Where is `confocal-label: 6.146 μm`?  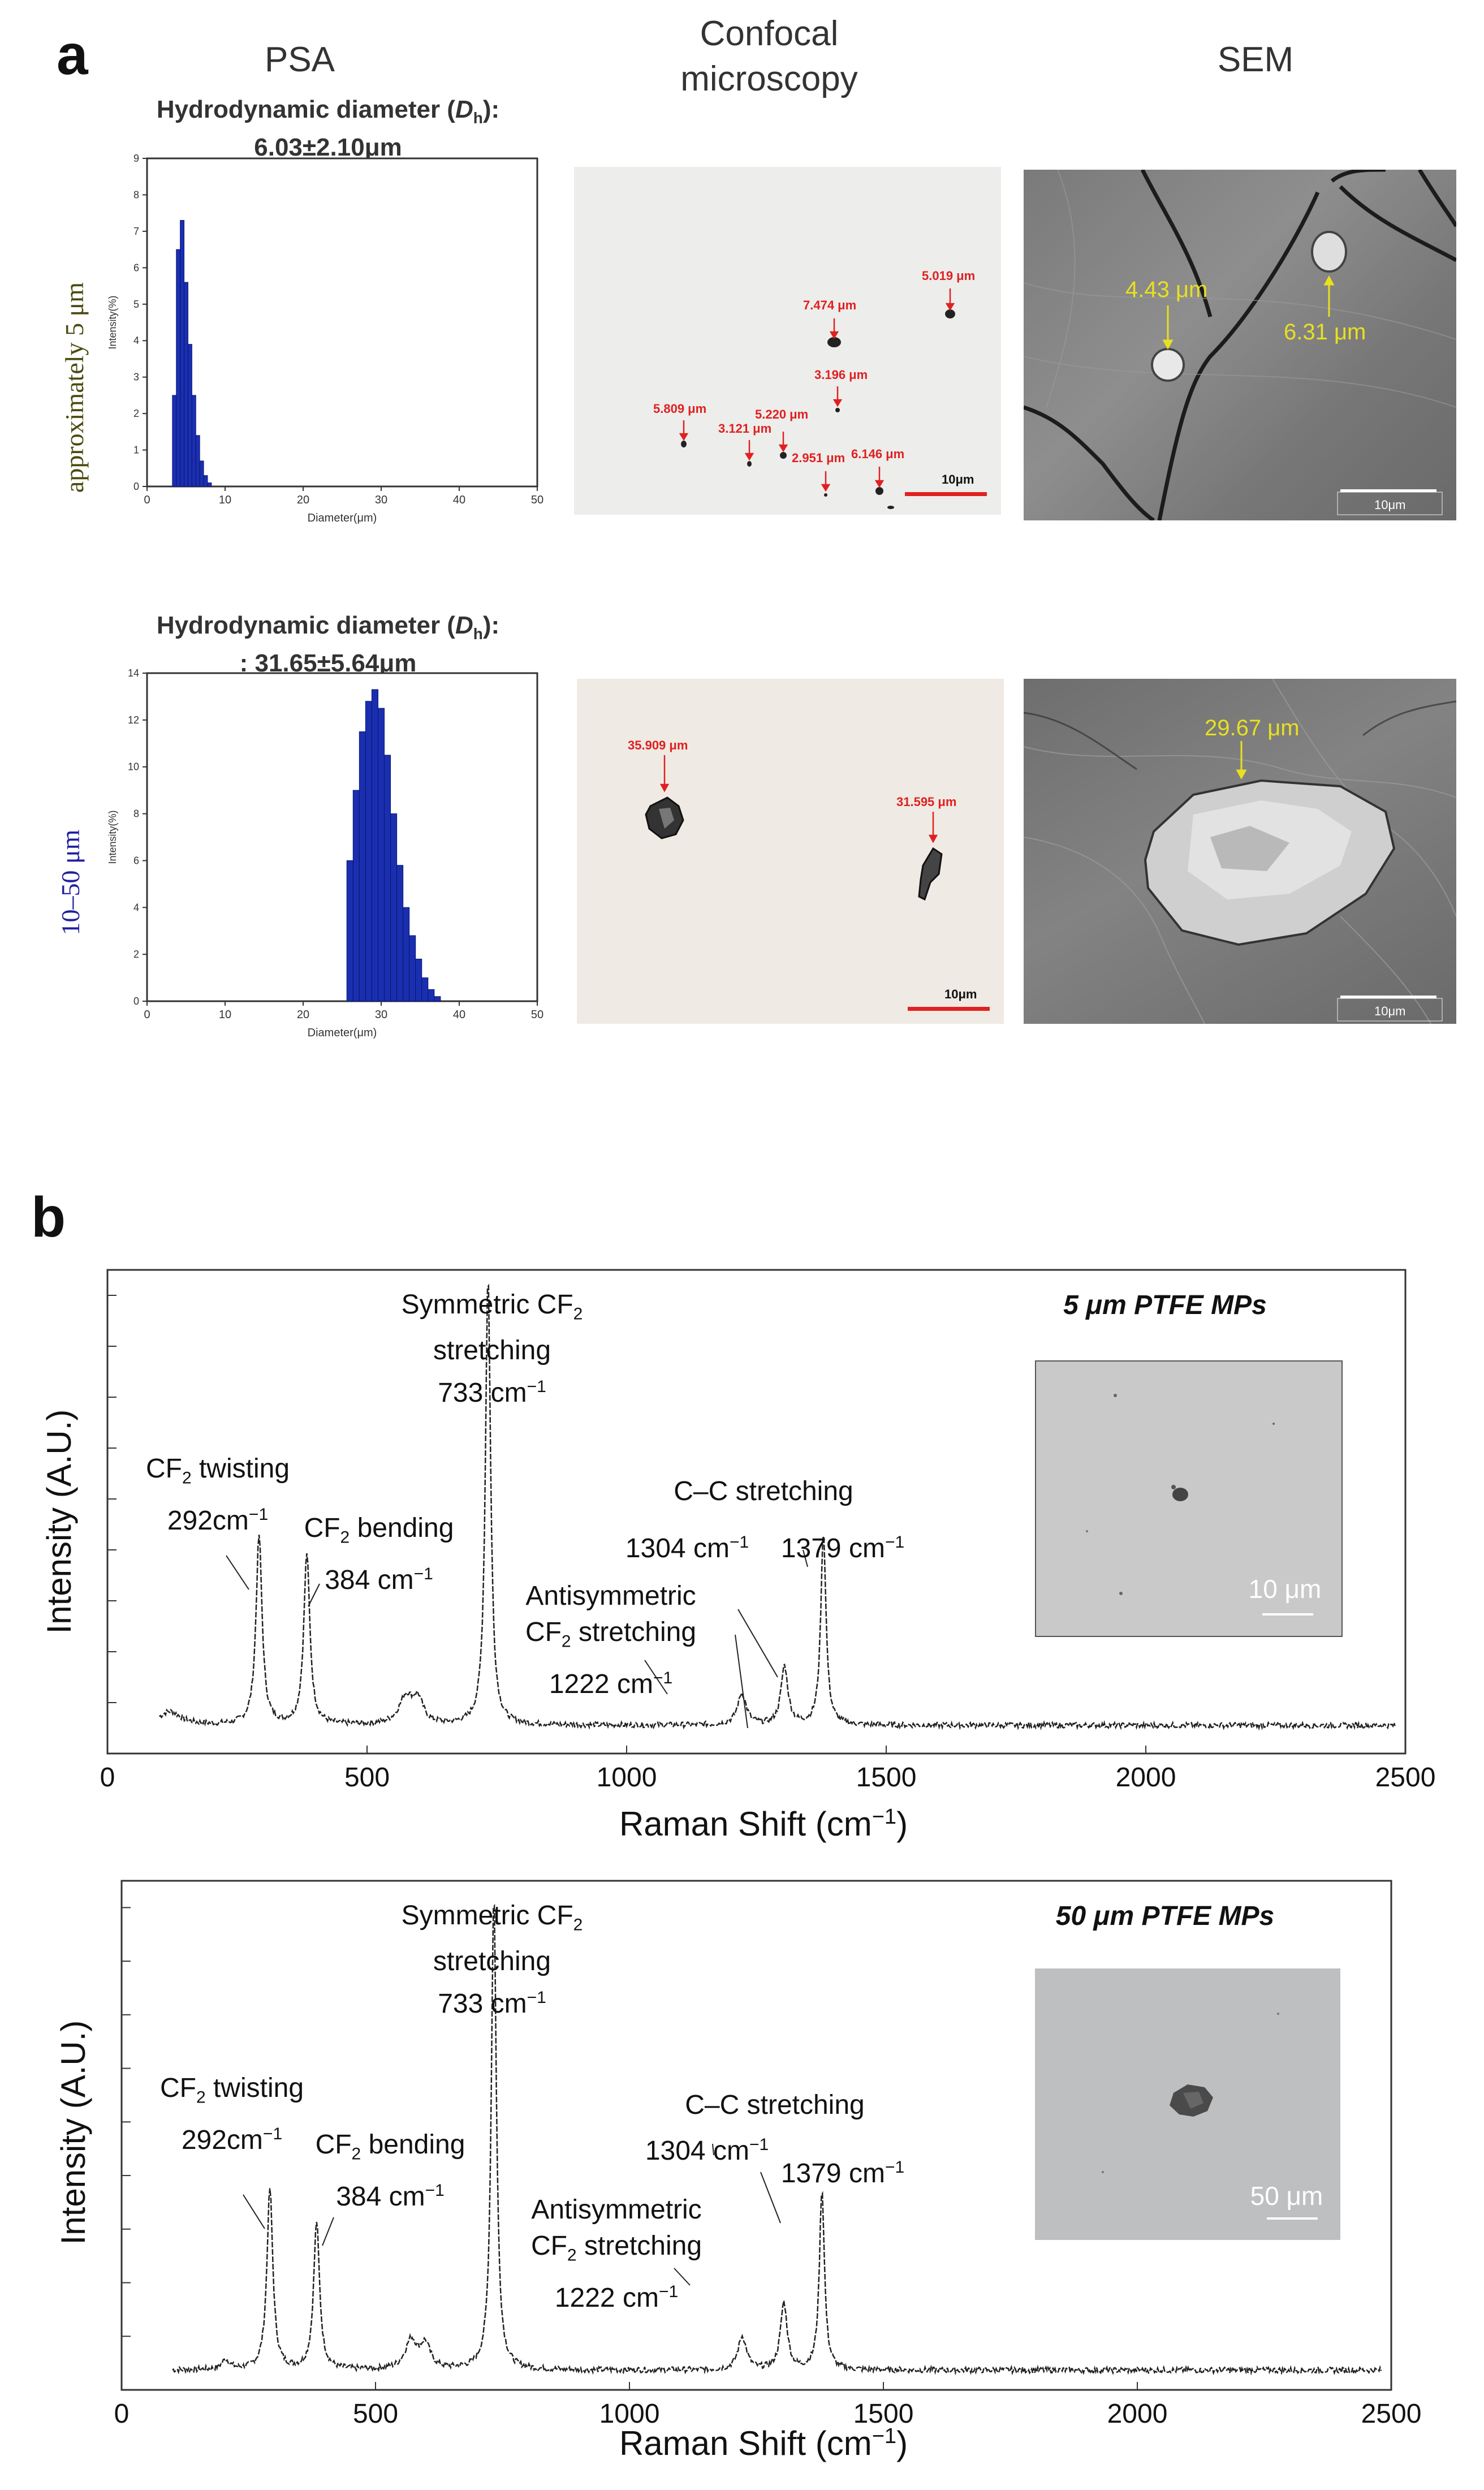 confocal-label: 6.146 μm is located at coordinates (878, 454).